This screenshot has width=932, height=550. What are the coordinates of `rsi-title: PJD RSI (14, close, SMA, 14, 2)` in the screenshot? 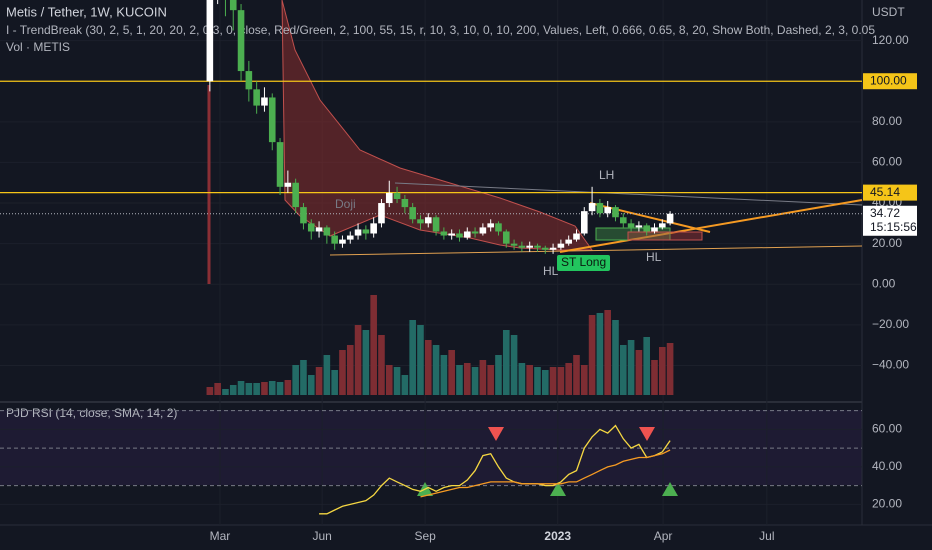 It's located at (91, 413).